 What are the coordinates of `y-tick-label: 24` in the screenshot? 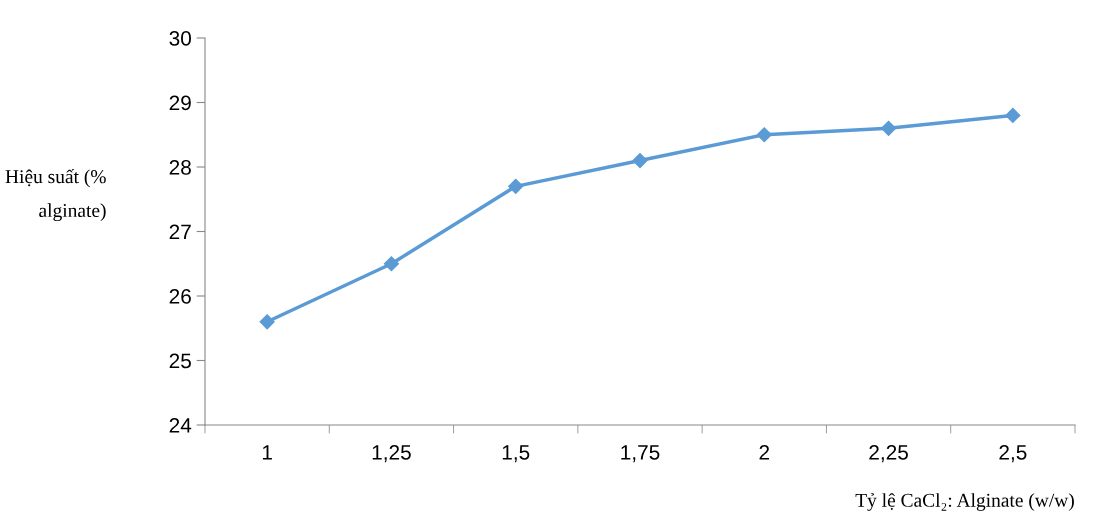 It's located at (180, 425).